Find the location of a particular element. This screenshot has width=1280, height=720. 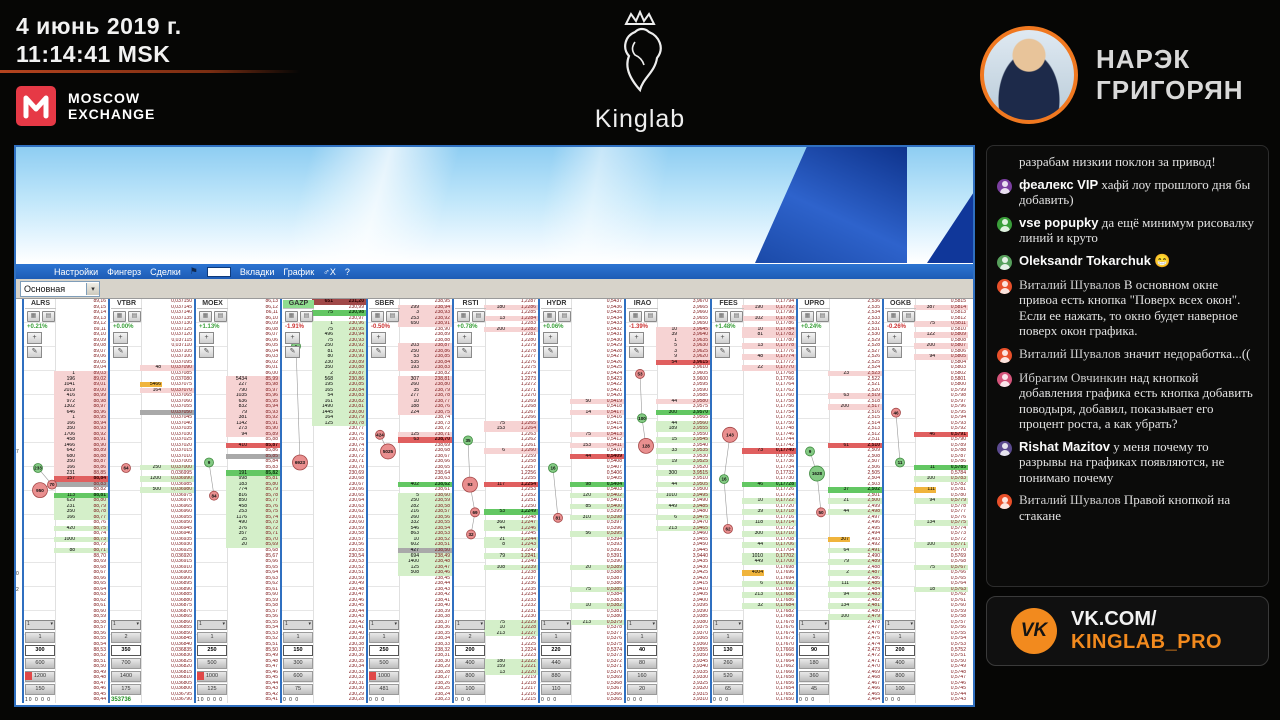

qty-preset-button: 260 is located at coordinates (728, 663).